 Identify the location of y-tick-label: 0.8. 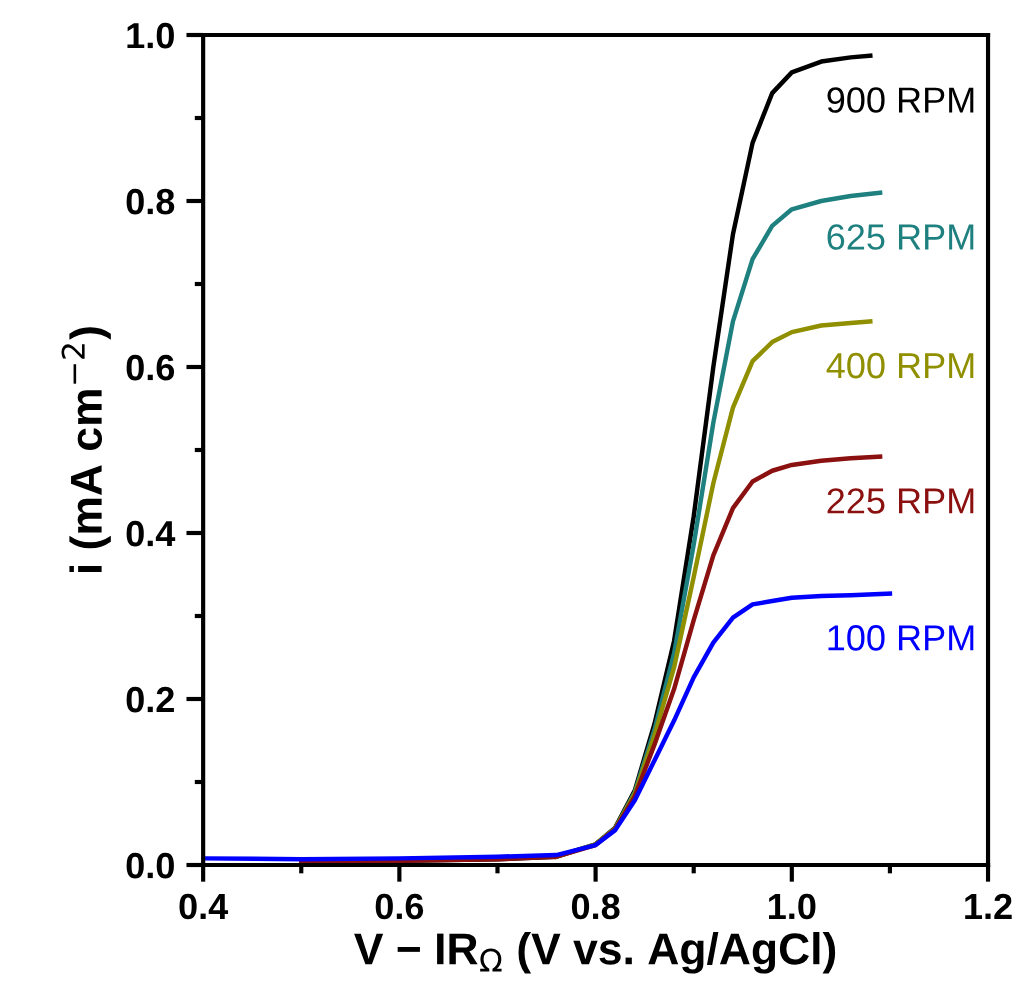
(150, 201).